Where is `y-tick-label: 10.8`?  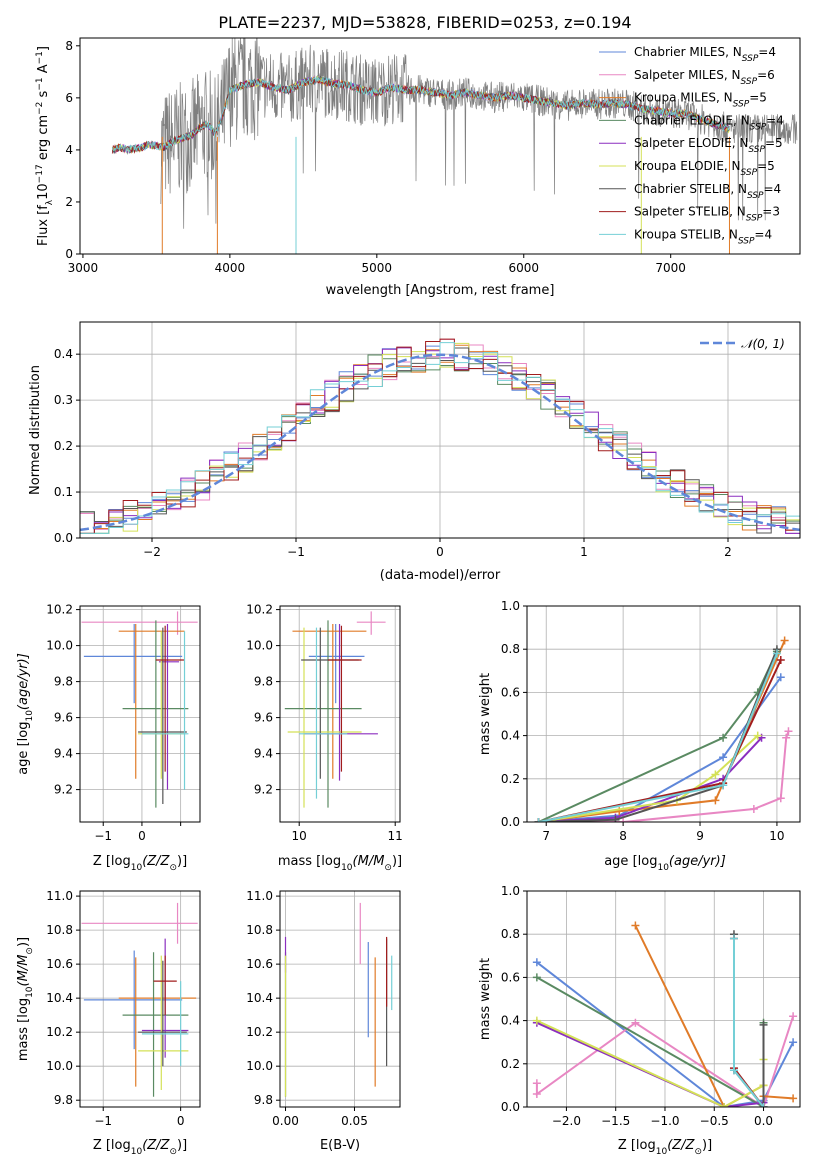
y-tick-label: 10.8 is located at coordinates (259, 930).